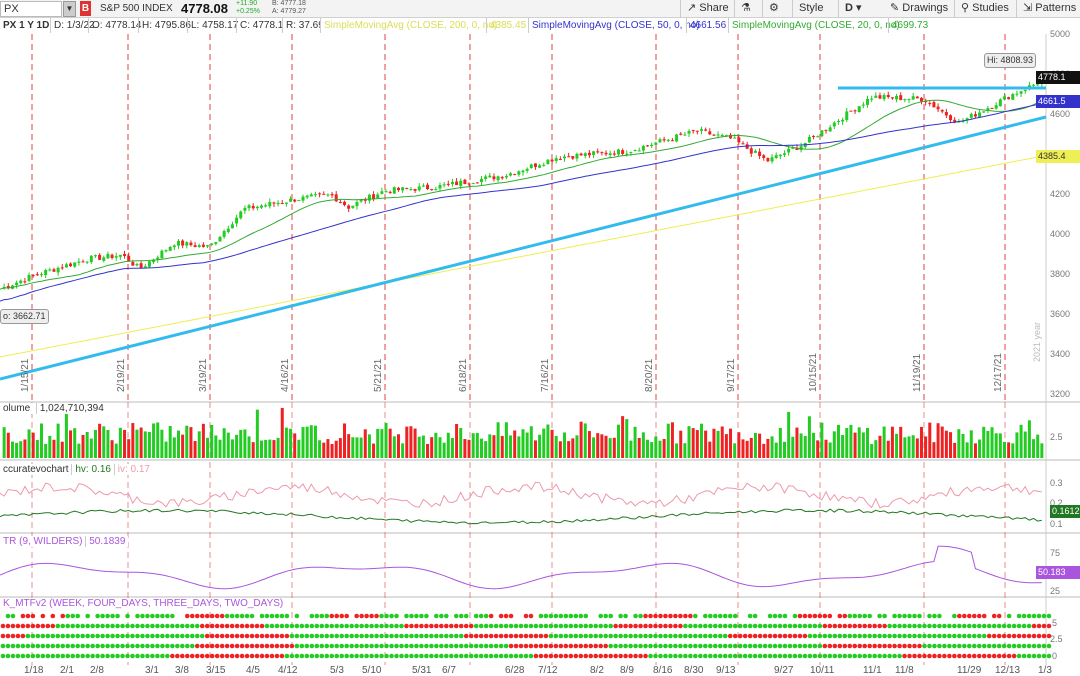 The width and height of the screenshot is (1080, 676). What do you see at coordinates (69, 9) in the screenshot?
I see `chevron-down-icon: ▼` at bounding box center [69, 9].